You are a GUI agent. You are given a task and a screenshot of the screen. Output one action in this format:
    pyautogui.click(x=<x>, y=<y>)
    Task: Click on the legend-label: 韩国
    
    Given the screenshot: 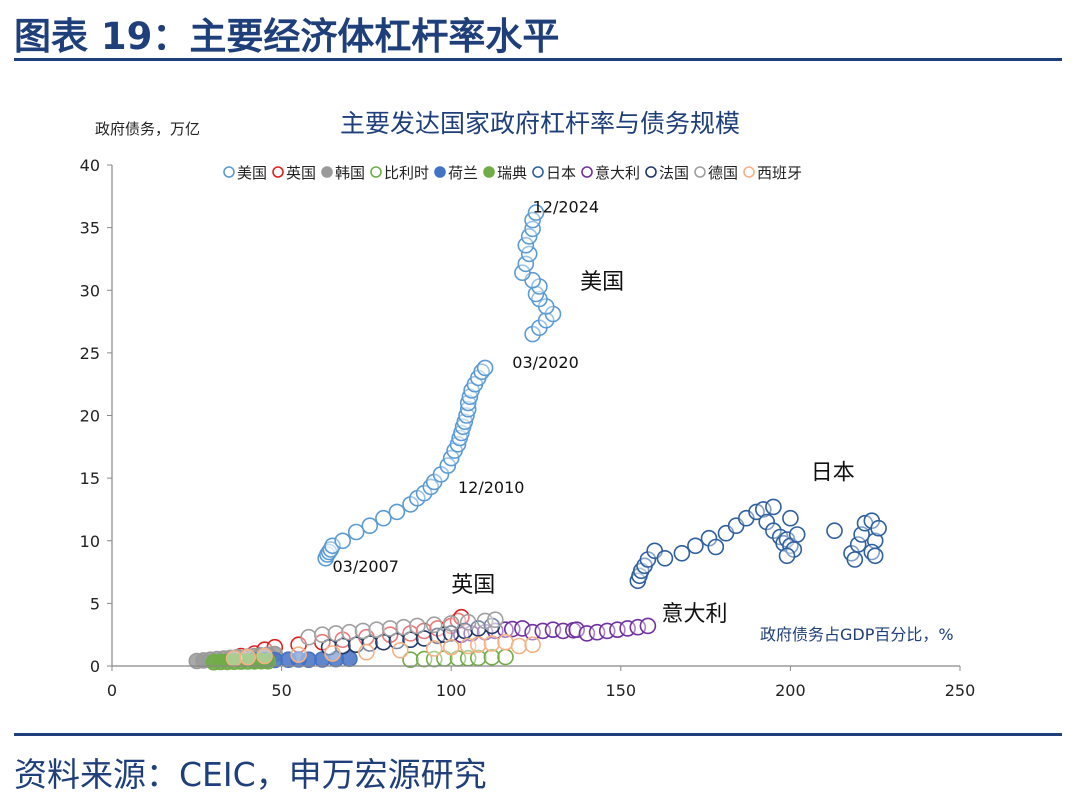 What is the action you would take?
    pyautogui.click(x=350, y=173)
    